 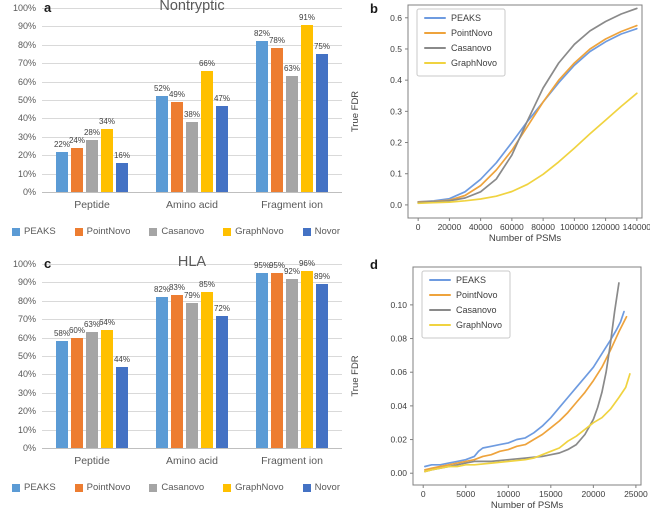 I want to click on y-axis-tick-label: 0.6, so click(x=396, y=18).